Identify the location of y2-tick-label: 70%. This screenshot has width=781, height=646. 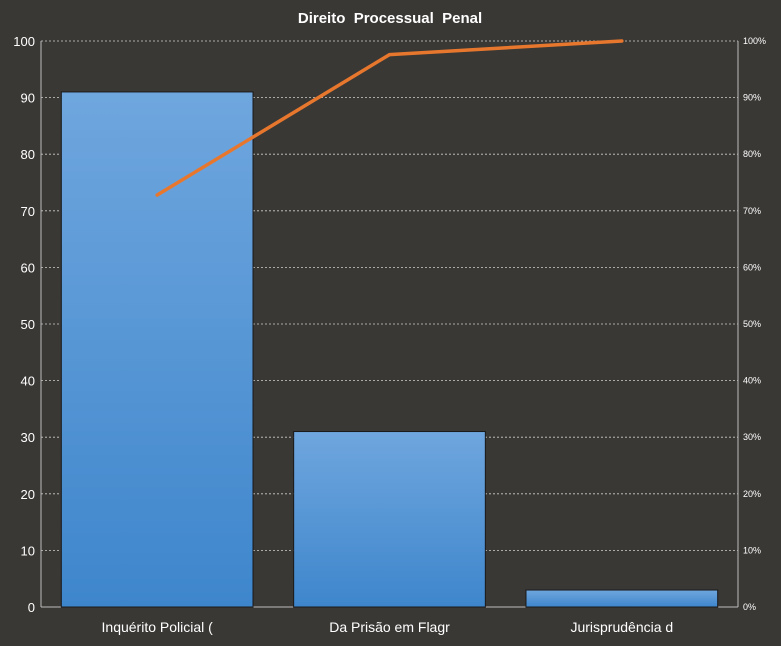
(752, 211).